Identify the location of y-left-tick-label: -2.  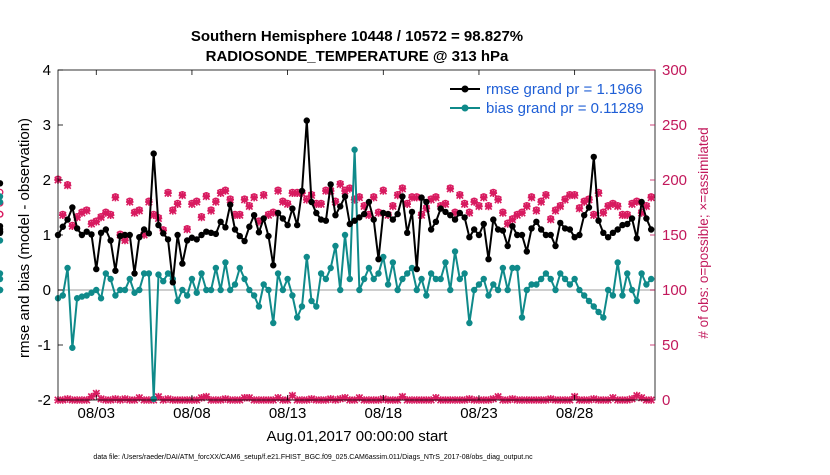
(44, 400).